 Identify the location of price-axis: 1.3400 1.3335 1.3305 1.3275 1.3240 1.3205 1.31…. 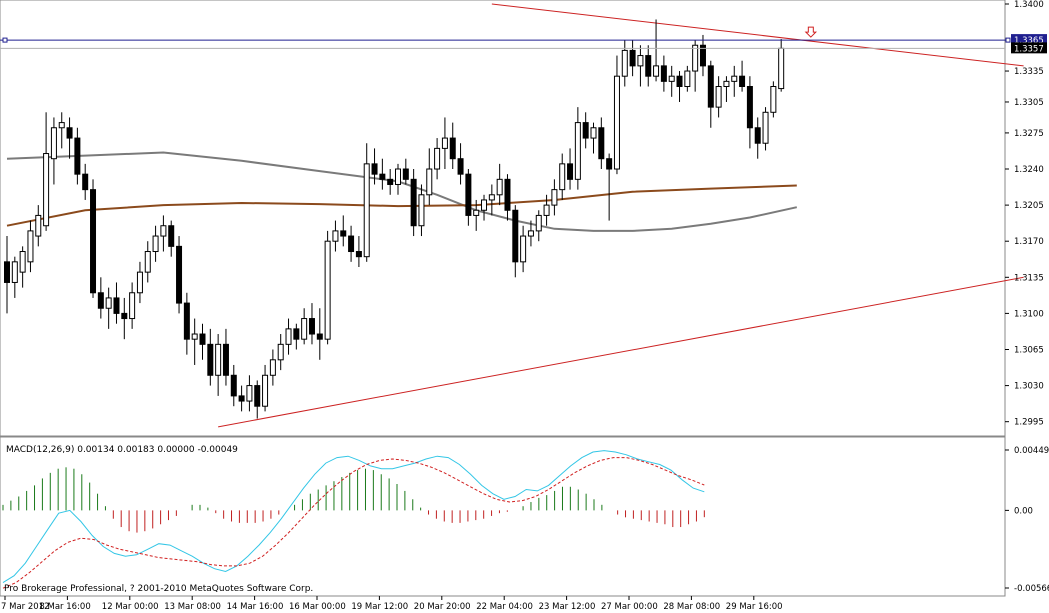
(1024, 214).